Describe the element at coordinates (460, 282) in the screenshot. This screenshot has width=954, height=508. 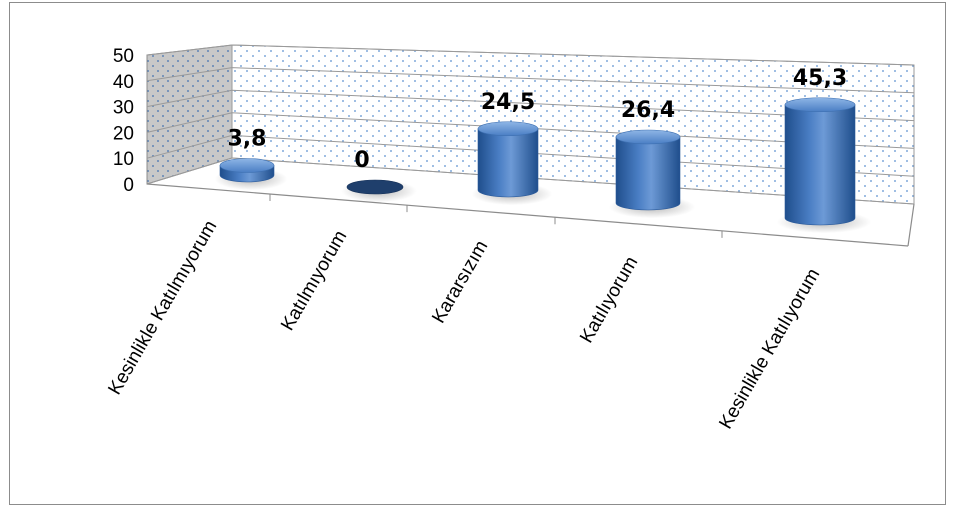
I see `category-label: Kararsızım` at that location.